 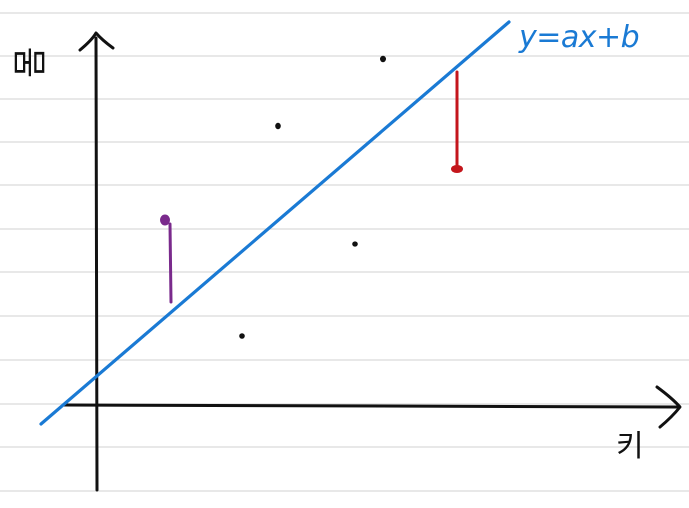 I want to click on residual-line, so click(x=170, y=263).